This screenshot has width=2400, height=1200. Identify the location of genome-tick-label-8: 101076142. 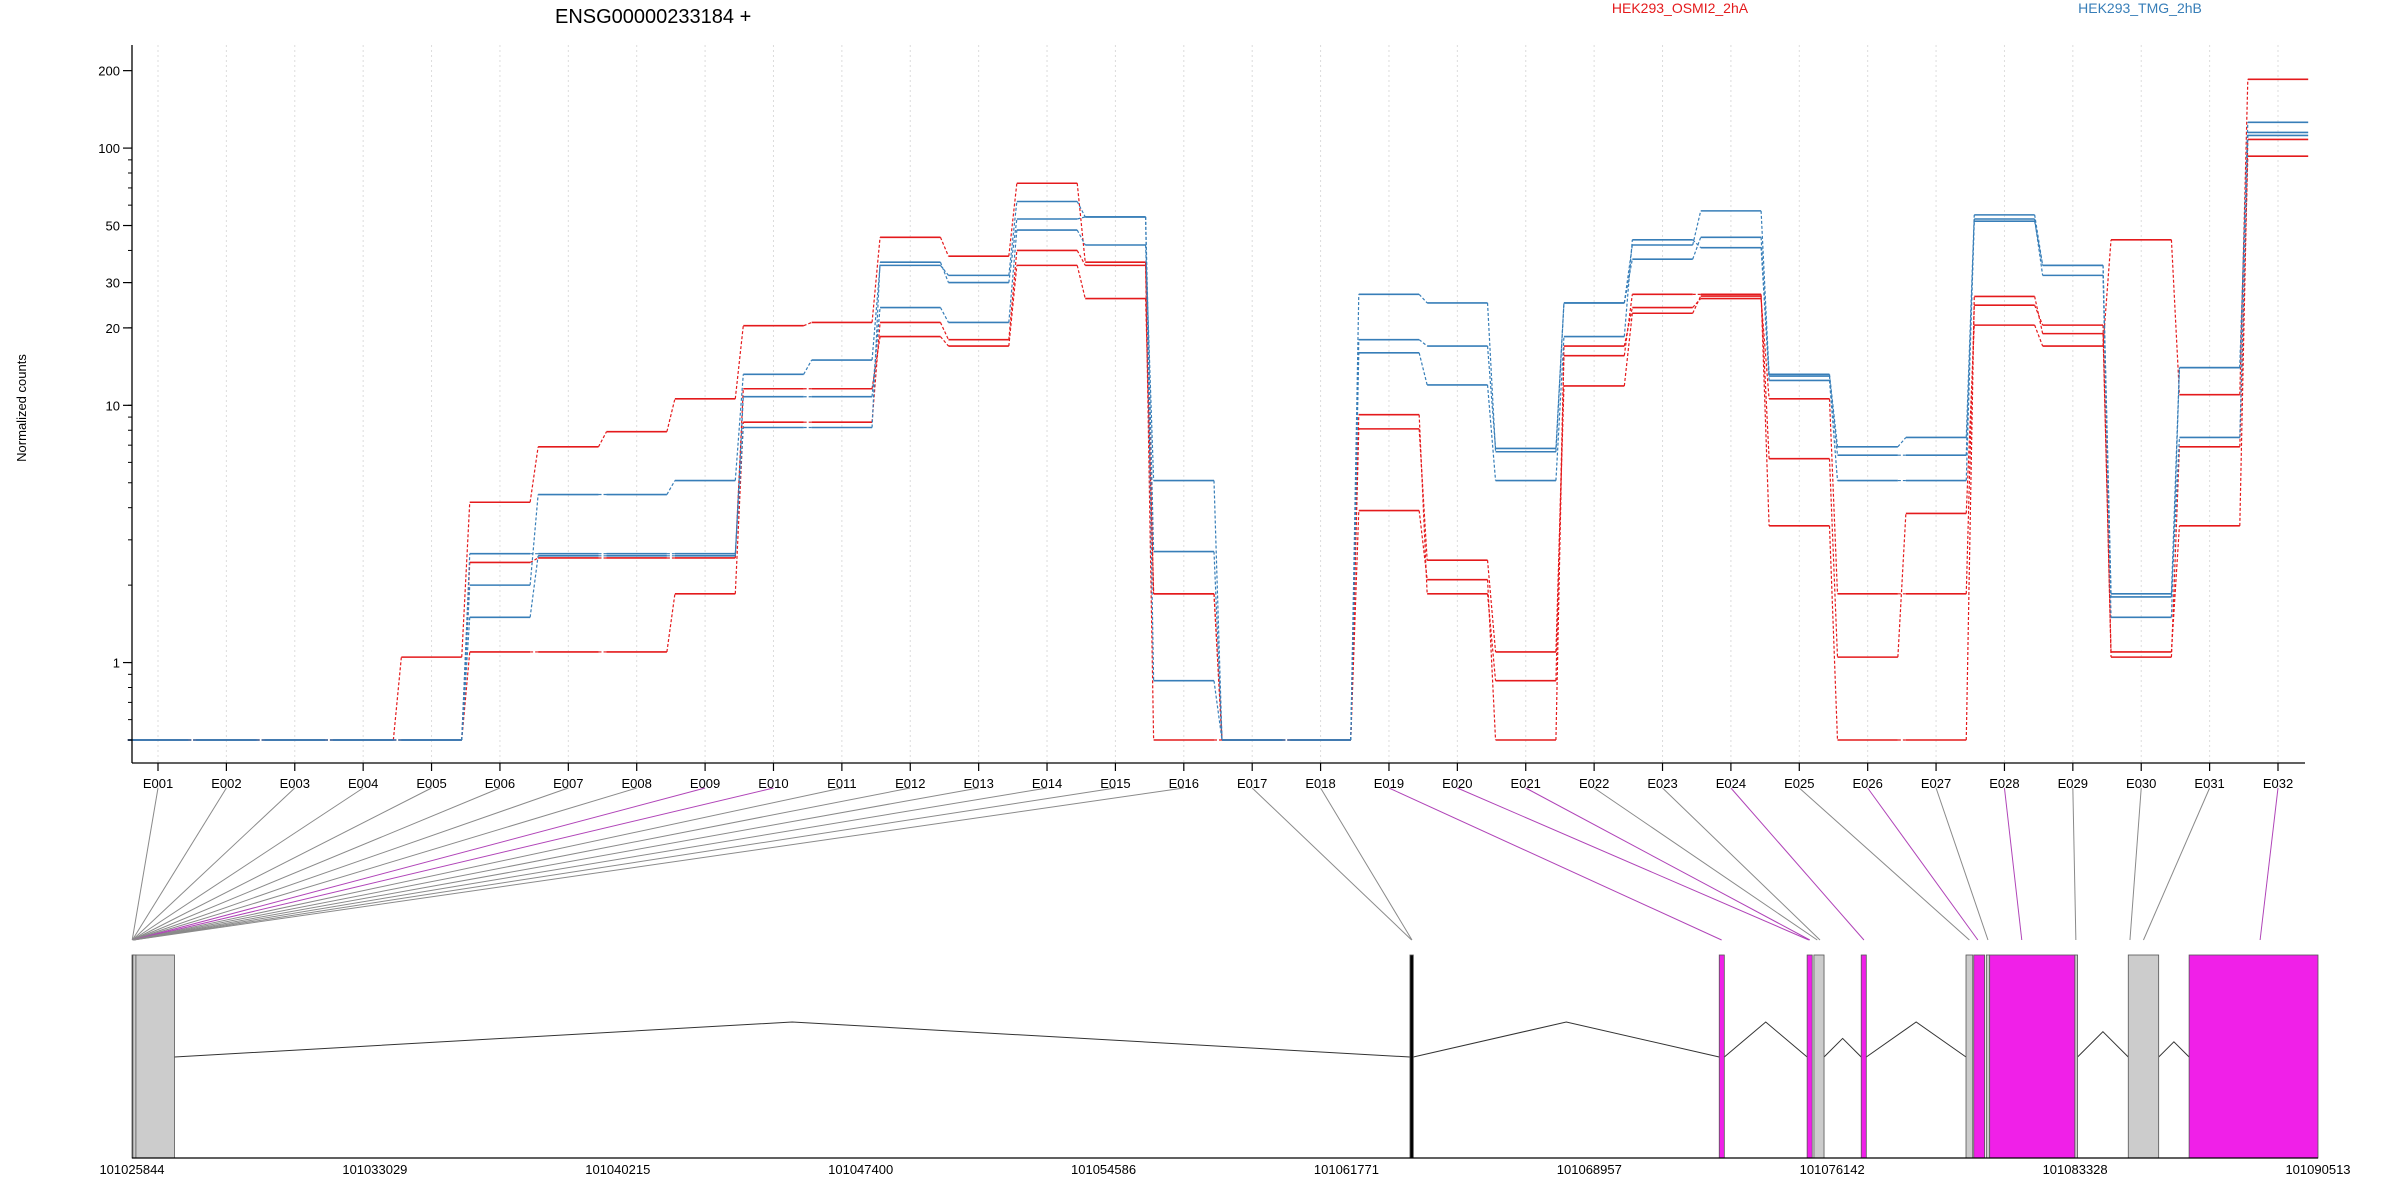
(1832, 1169).